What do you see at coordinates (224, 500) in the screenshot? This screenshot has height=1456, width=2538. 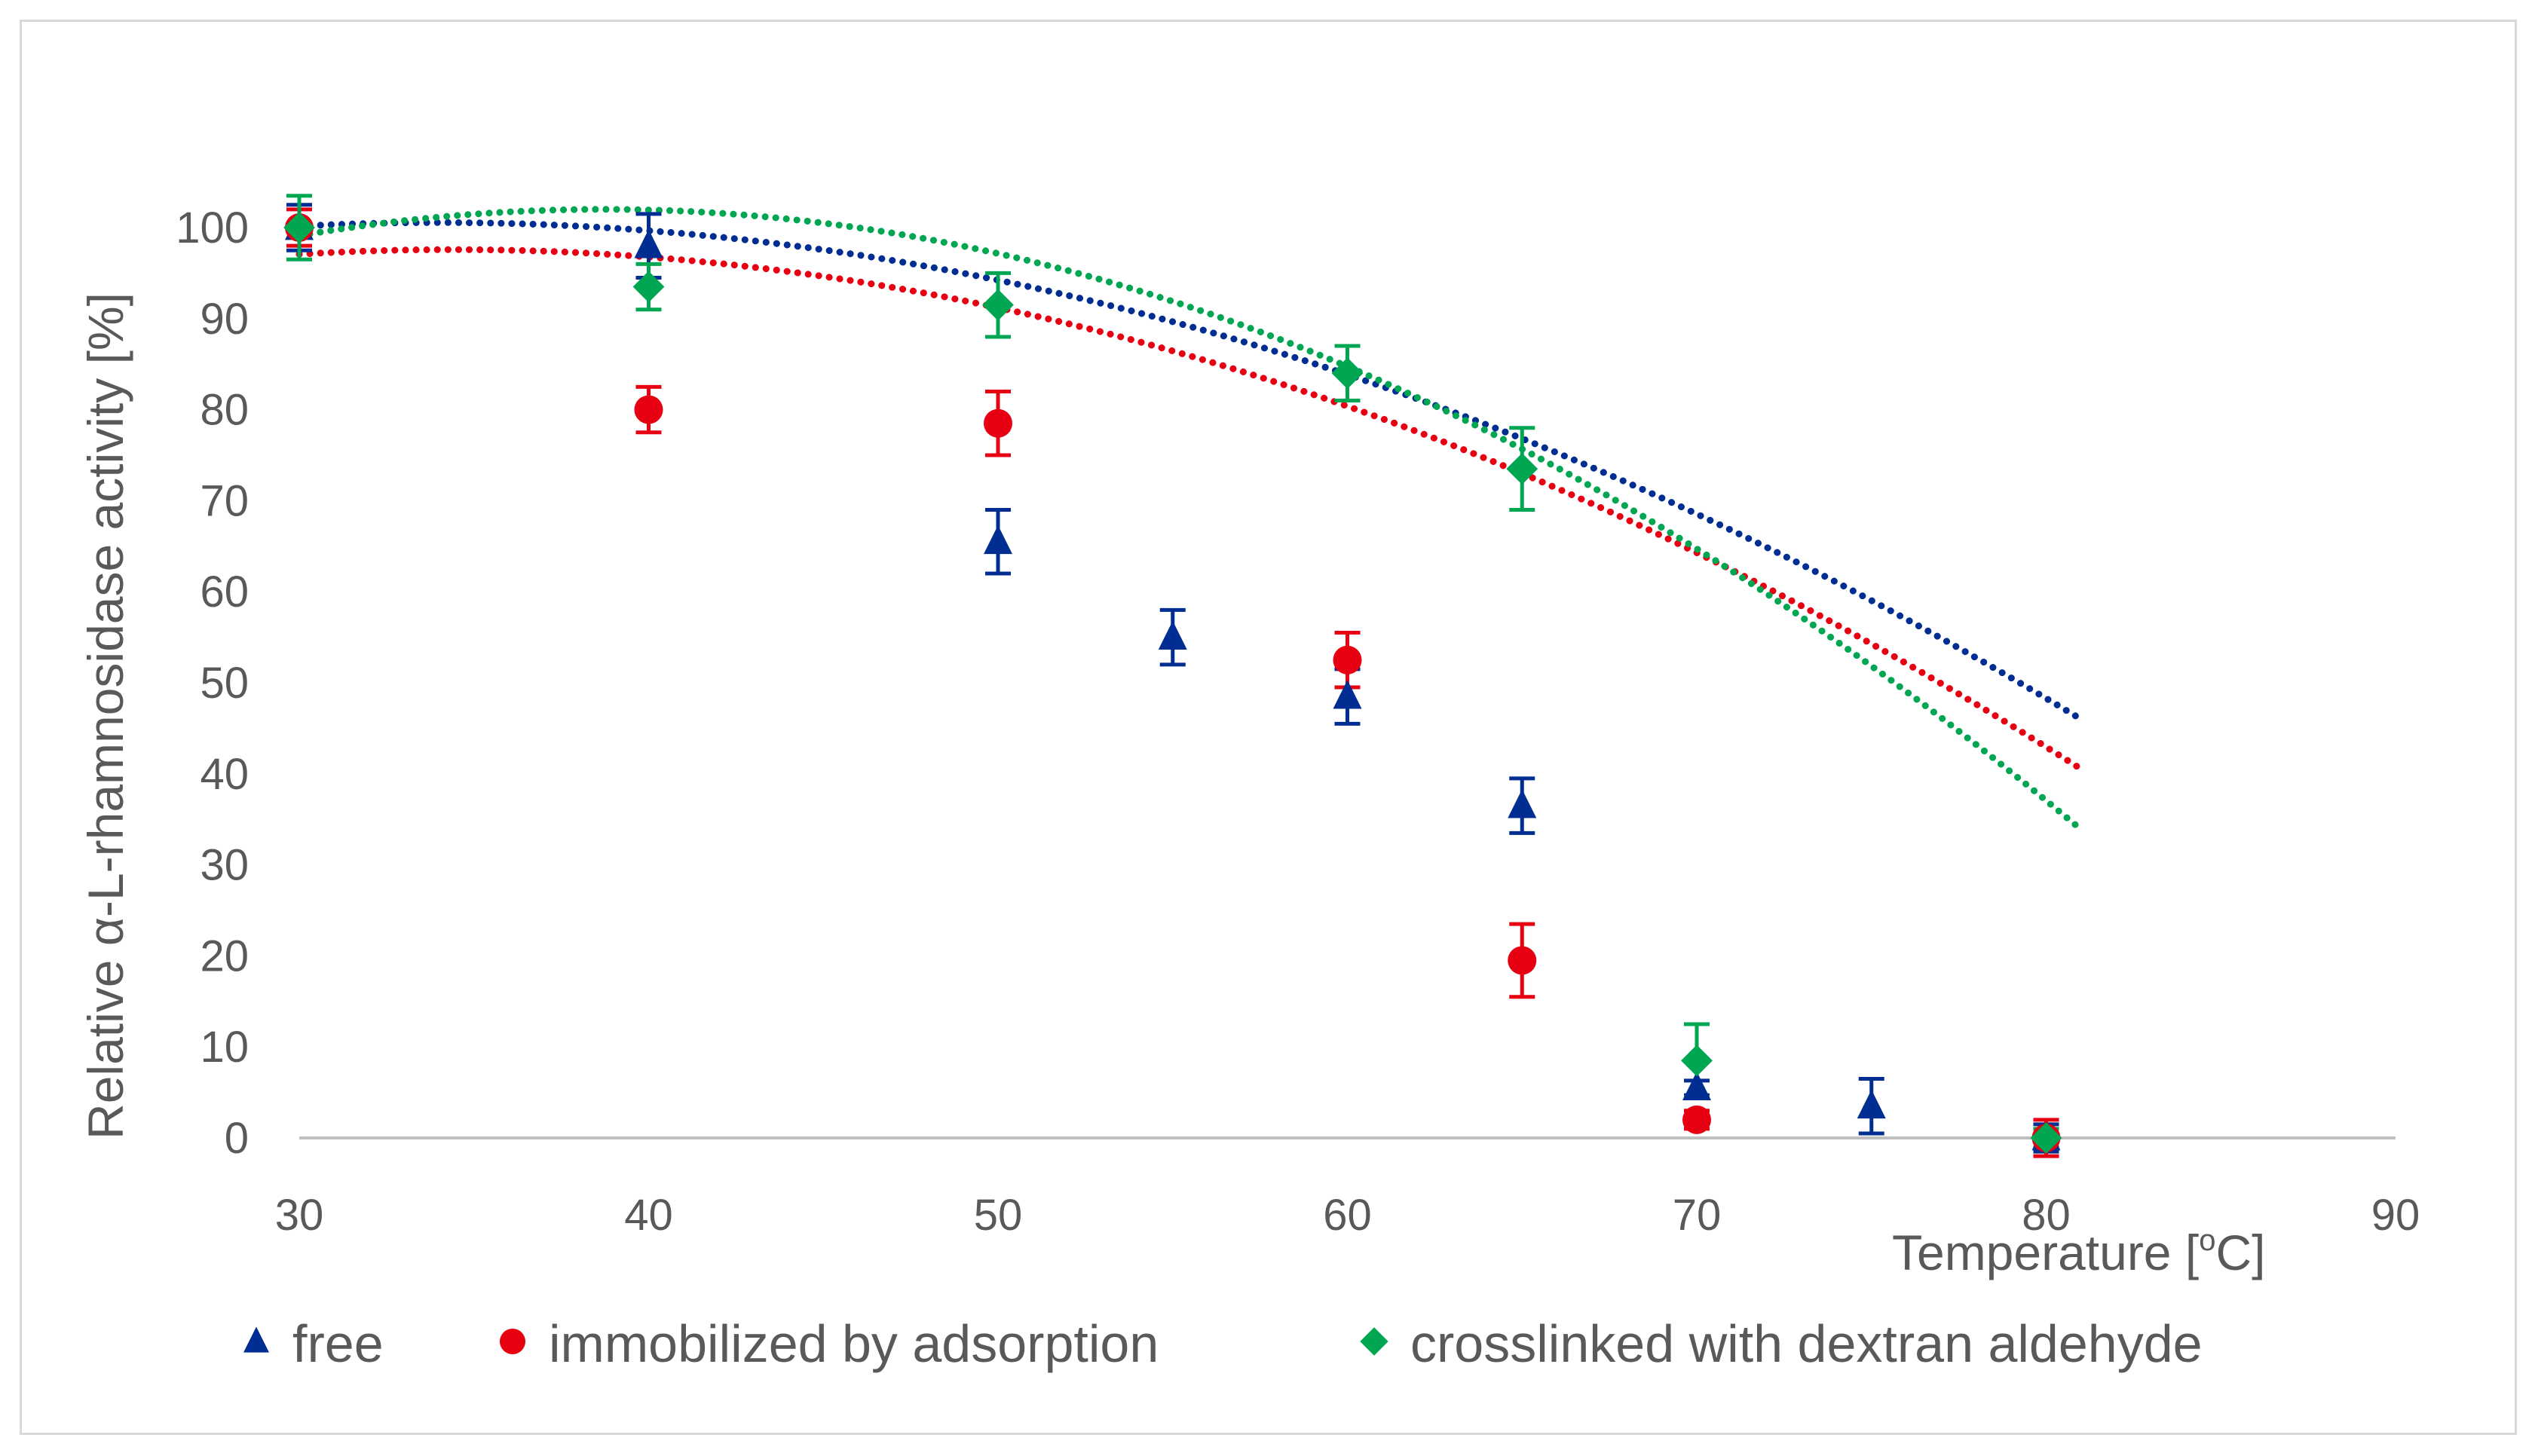 I see `y-tick-label: 70` at bounding box center [224, 500].